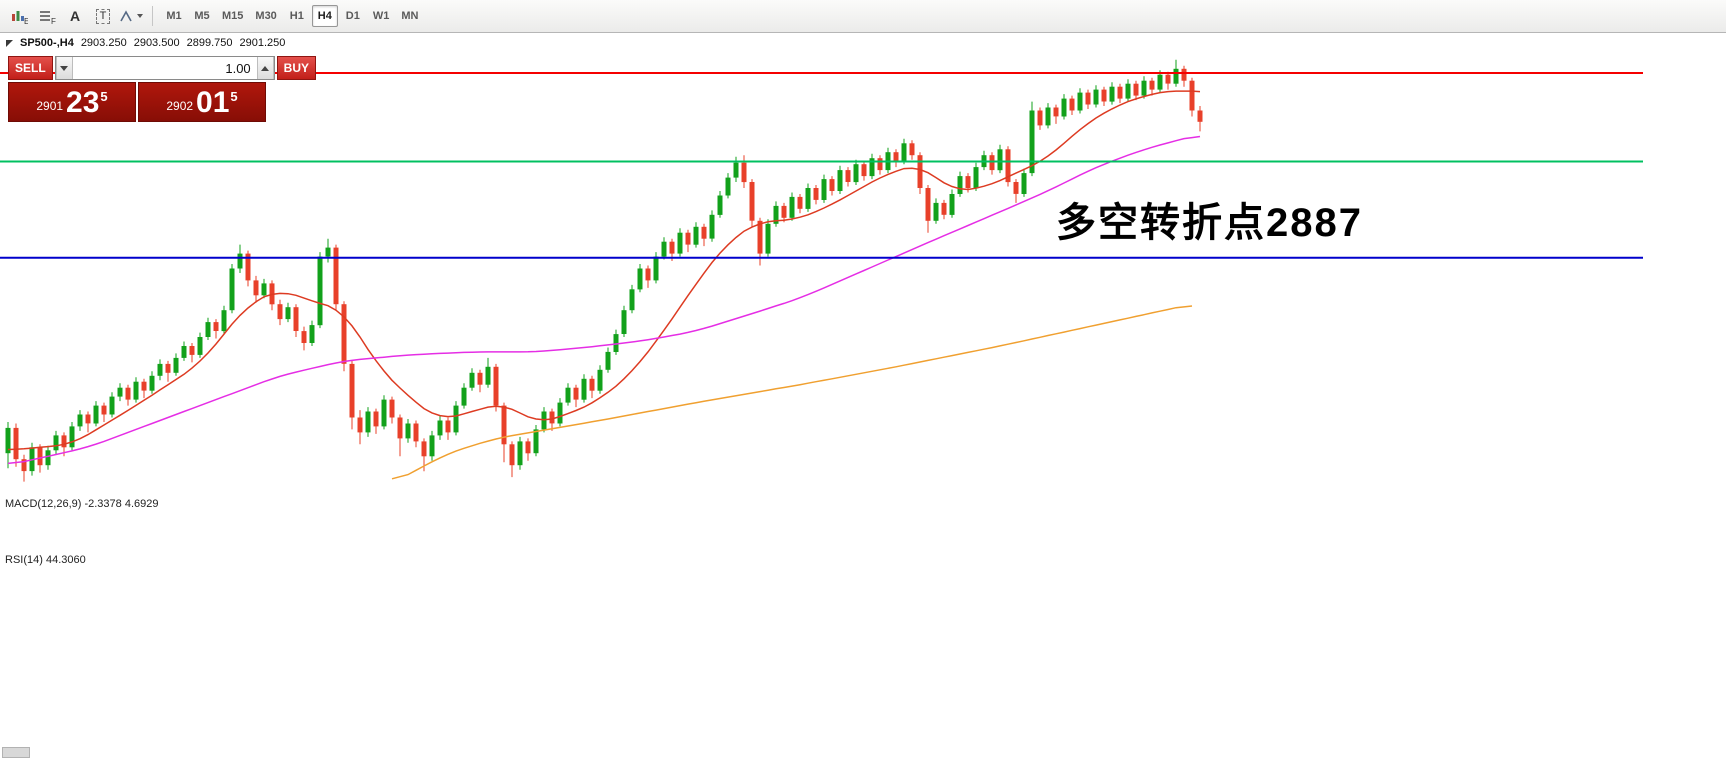 Image resolution: width=1726 pixels, height=759 pixels. What do you see at coordinates (213, 102) in the screenshot?
I see `buy-price-big: 01` at bounding box center [213, 102].